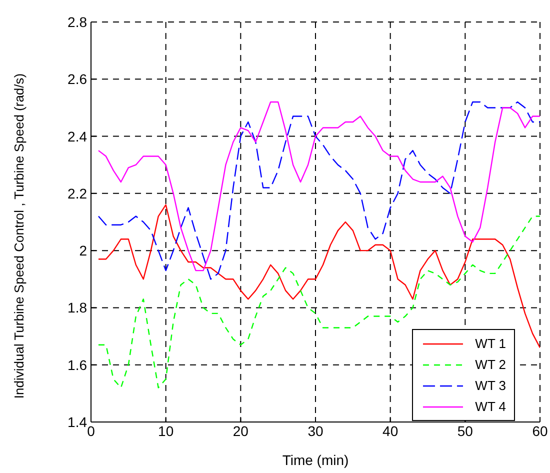  What do you see at coordinates (91, 430) in the screenshot?
I see `x-tick-label: 0` at bounding box center [91, 430].